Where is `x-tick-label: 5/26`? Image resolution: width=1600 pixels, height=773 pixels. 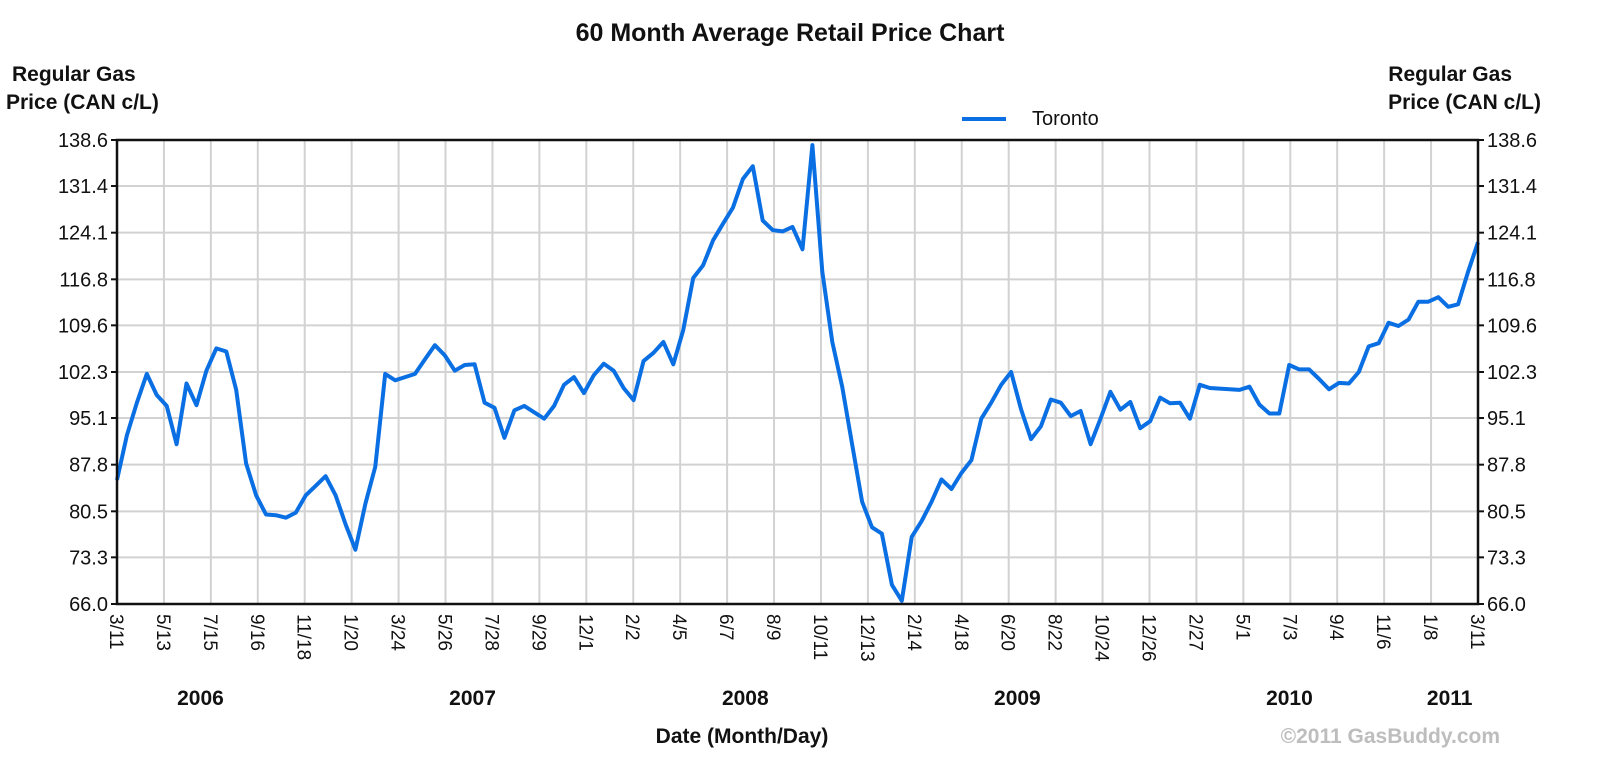 x-tick-label: 5/26 is located at coordinates (444, 632).